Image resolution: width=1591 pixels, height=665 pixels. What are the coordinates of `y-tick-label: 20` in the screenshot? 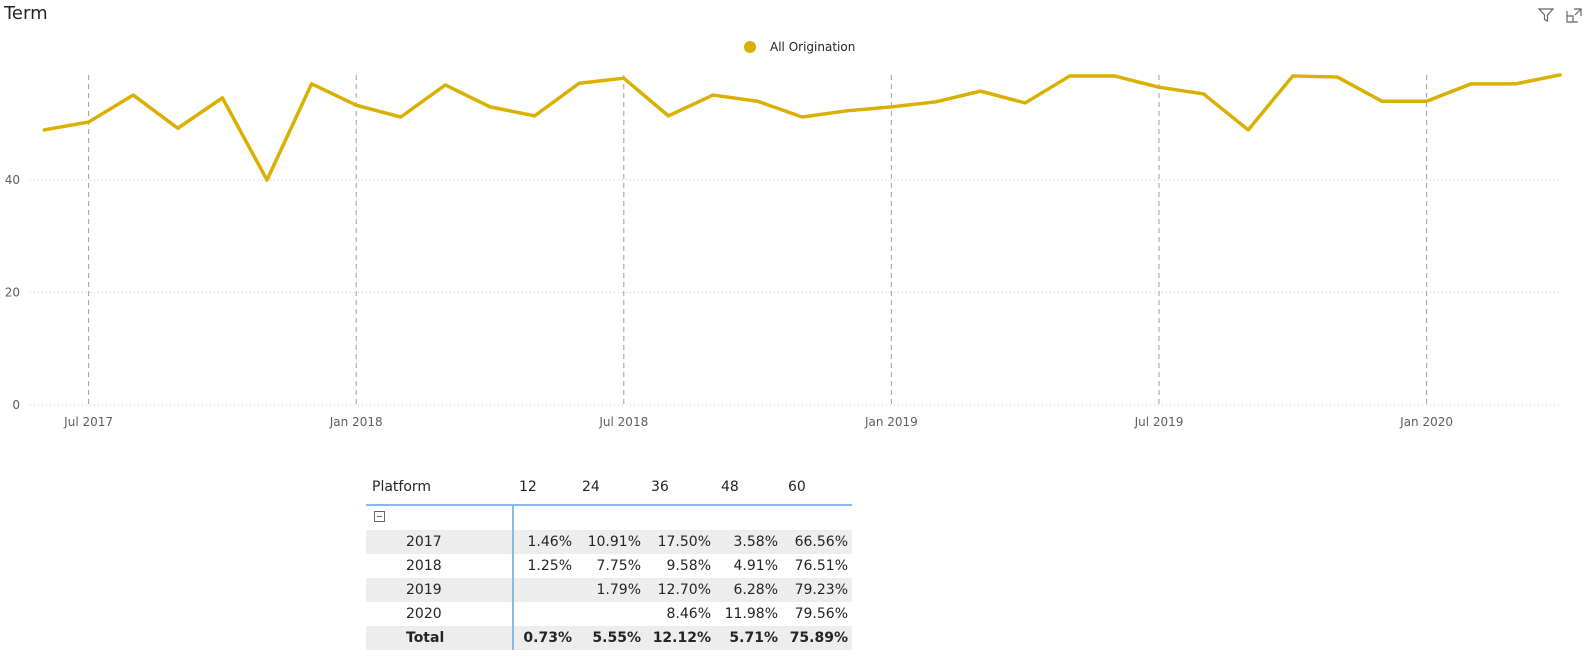 It's located at (12, 293).